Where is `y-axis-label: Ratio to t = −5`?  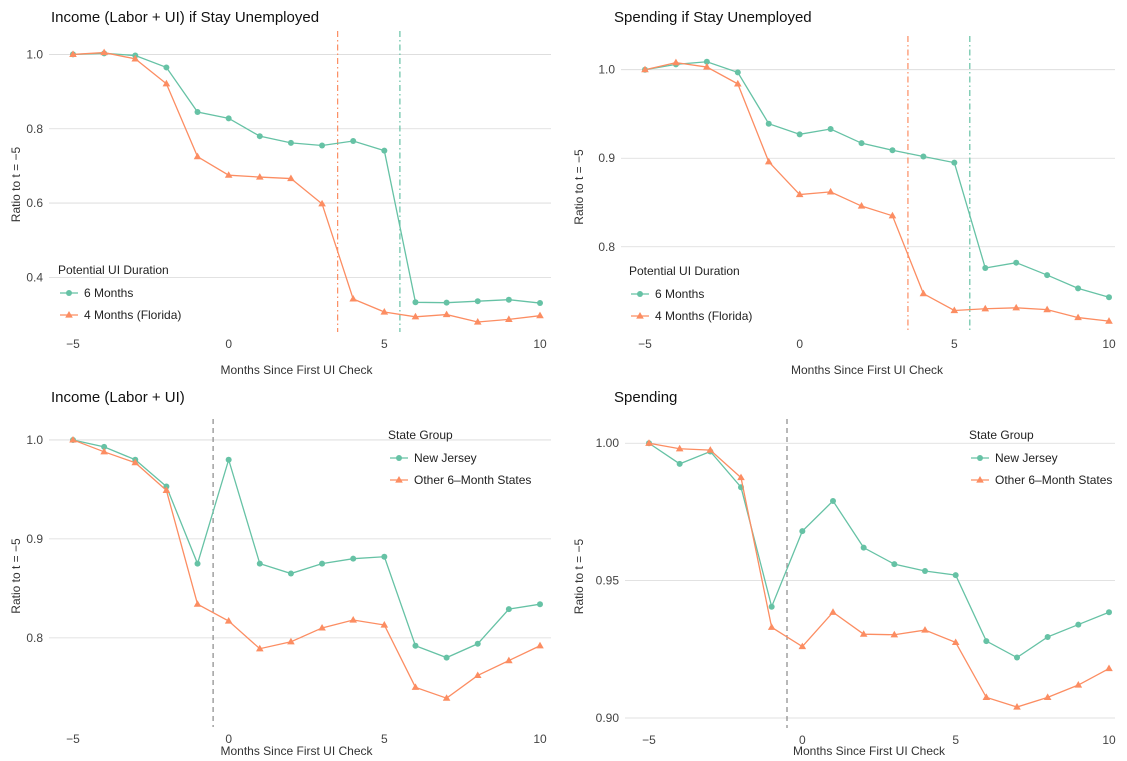
y-axis-label: Ratio to t = −5 is located at coordinates (579, 576).